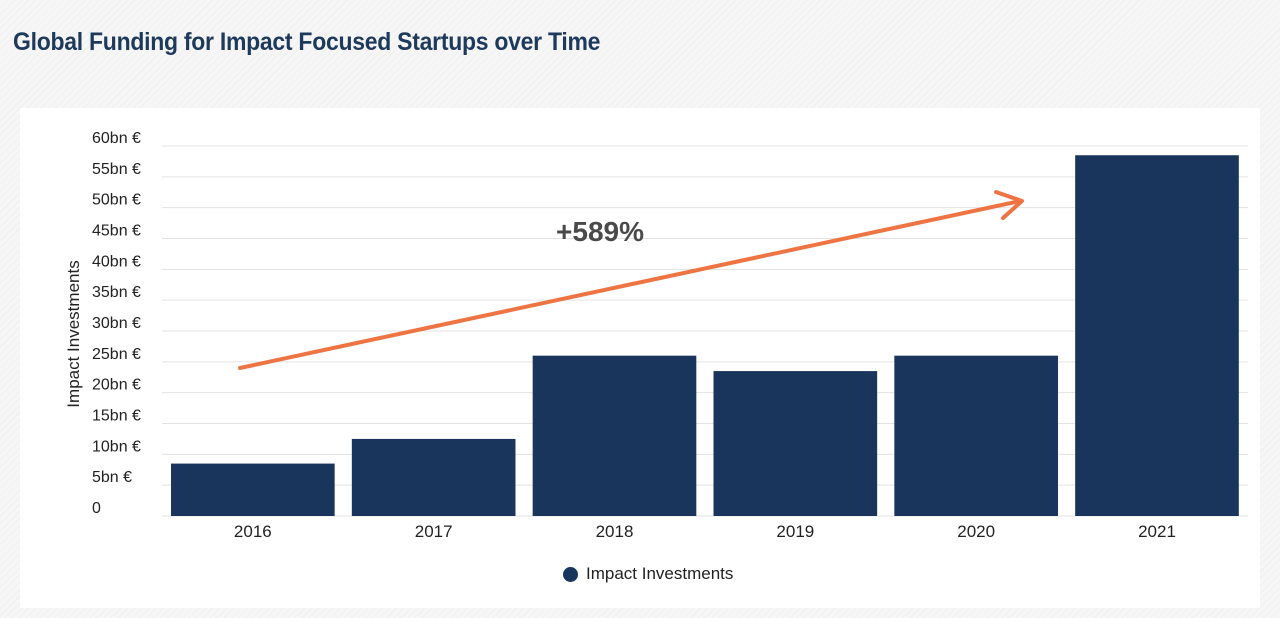 This screenshot has height=618, width=1280. I want to click on x-tick-label: 2018, so click(615, 531).